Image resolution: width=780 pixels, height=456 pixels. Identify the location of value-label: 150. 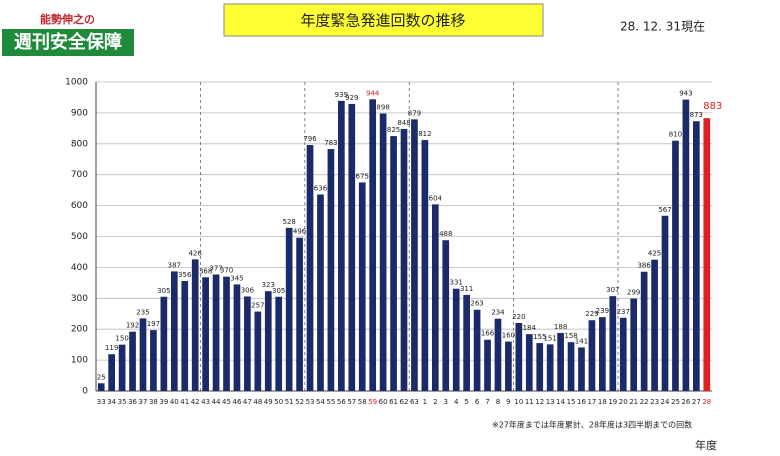
(121, 339).